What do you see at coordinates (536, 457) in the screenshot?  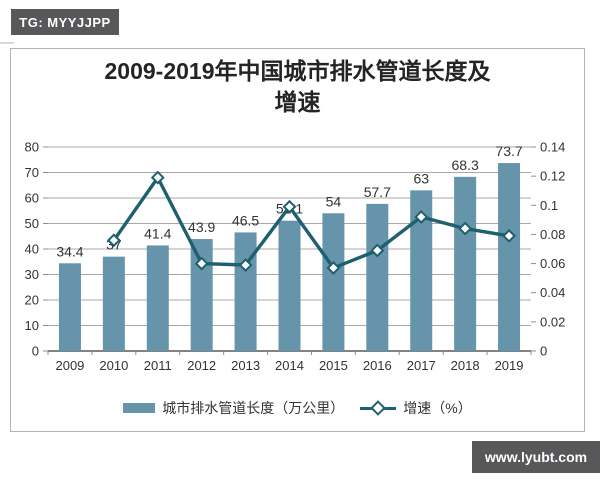 I see `watermark-bottom-right: www.lyubt.com` at bounding box center [536, 457].